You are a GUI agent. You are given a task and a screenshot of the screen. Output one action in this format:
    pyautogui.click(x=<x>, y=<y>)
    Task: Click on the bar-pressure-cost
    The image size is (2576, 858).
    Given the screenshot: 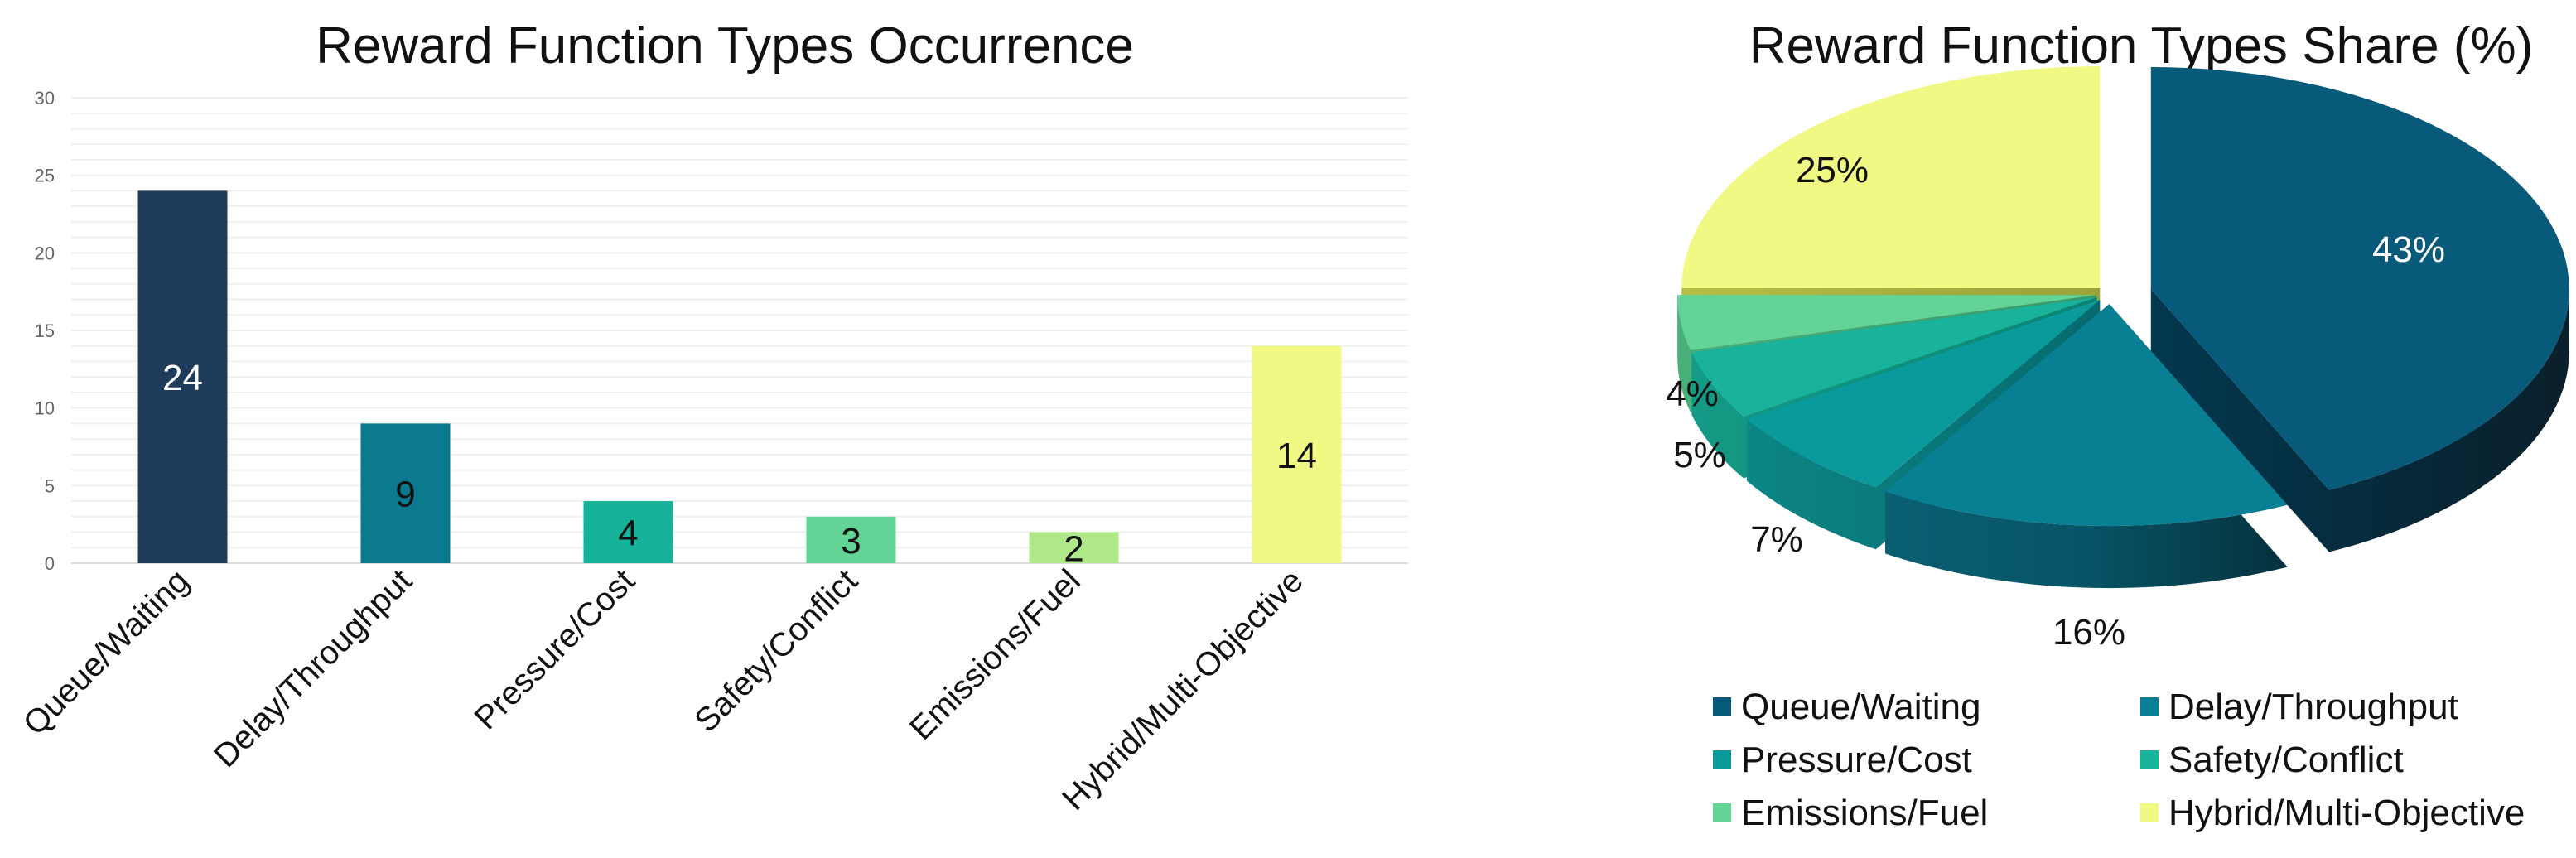 What is the action you would take?
    pyautogui.click(x=628, y=532)
    